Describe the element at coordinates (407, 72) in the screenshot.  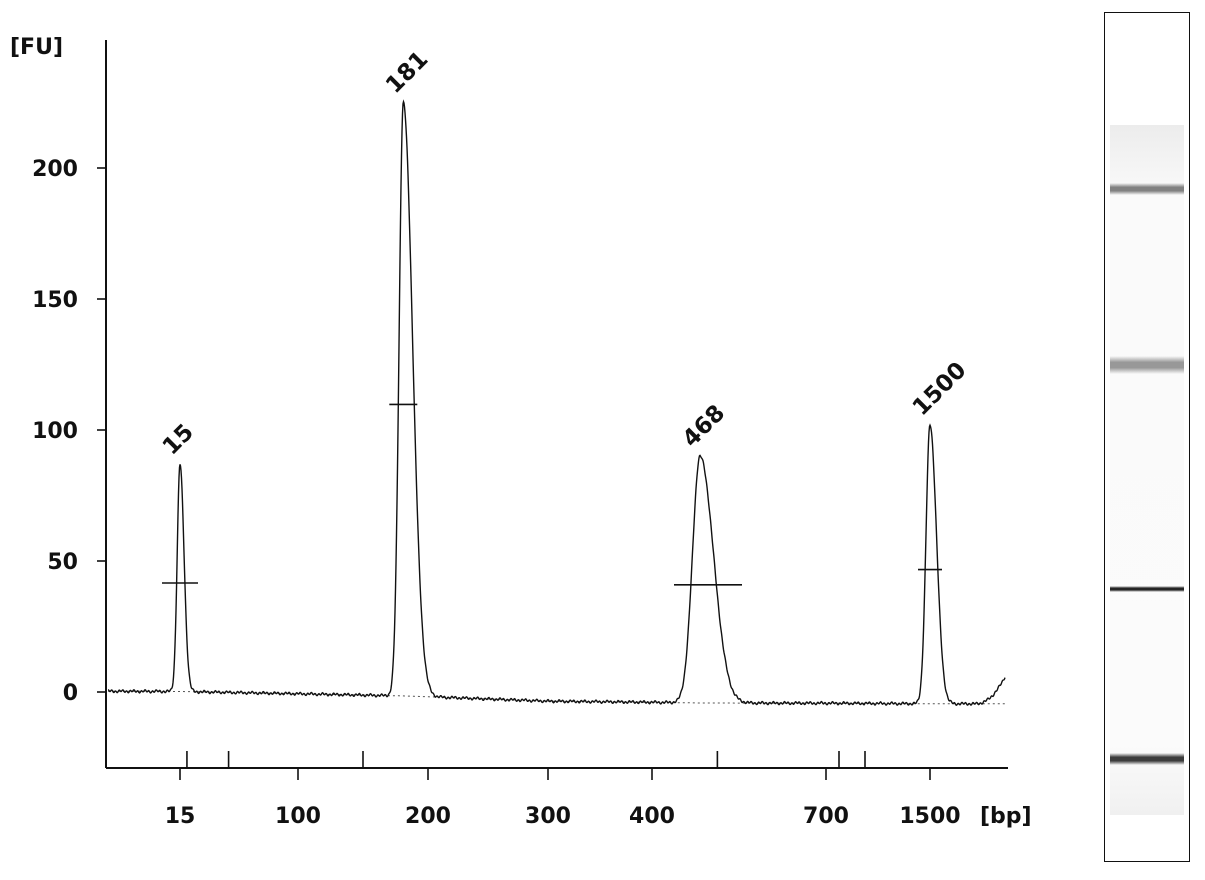
I see `peak-label: 181` at that location.